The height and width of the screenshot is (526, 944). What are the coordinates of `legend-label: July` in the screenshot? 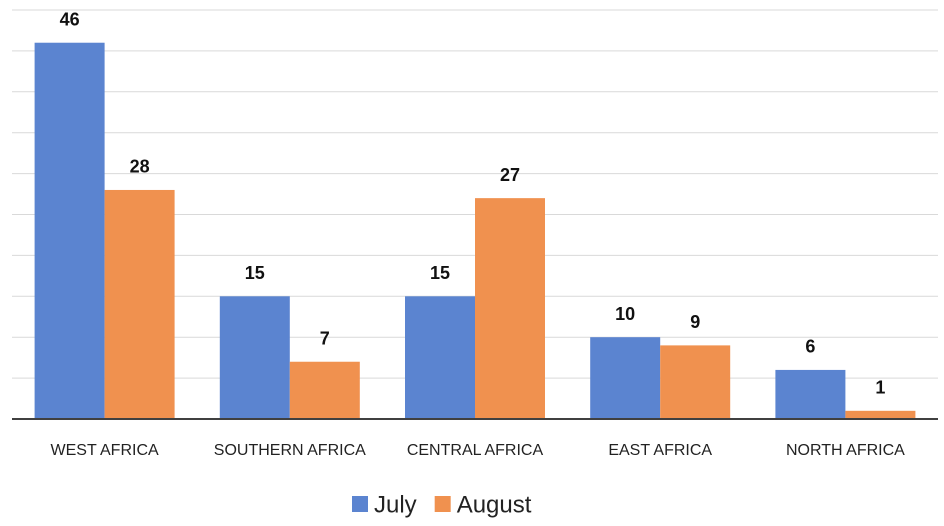 It's located at (395, 504).